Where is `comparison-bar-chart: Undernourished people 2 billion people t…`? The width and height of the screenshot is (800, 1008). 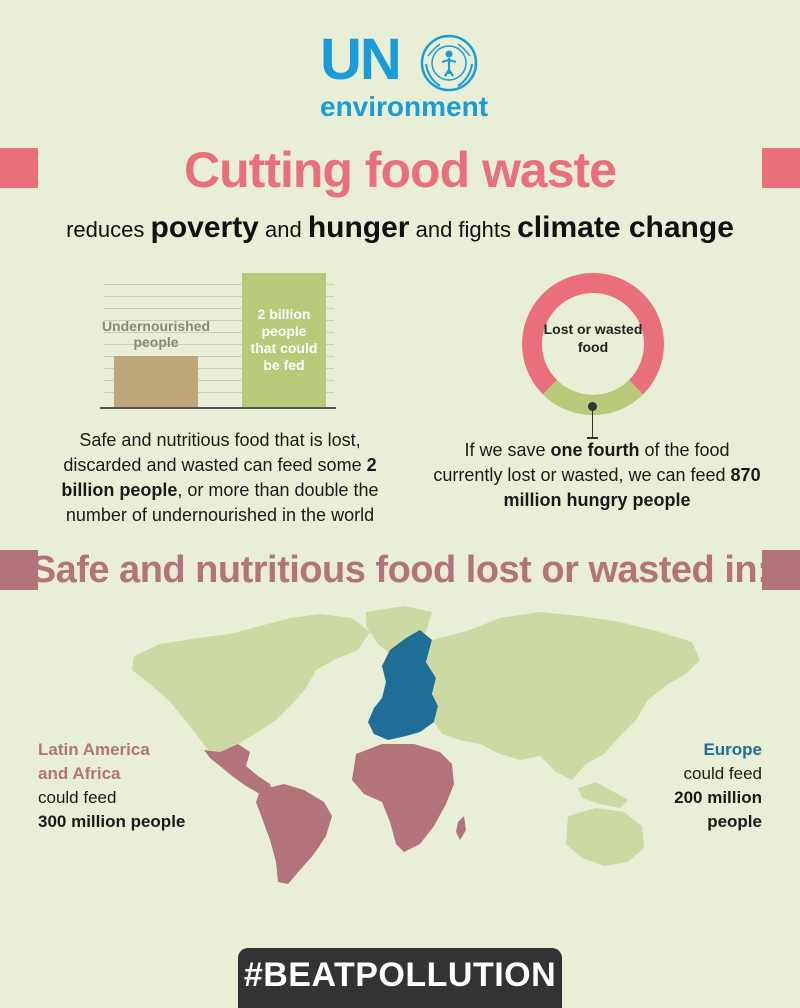 comparison-bar-chart: Undernourished people 2 billion people t… is located at coordinates (220, 340).